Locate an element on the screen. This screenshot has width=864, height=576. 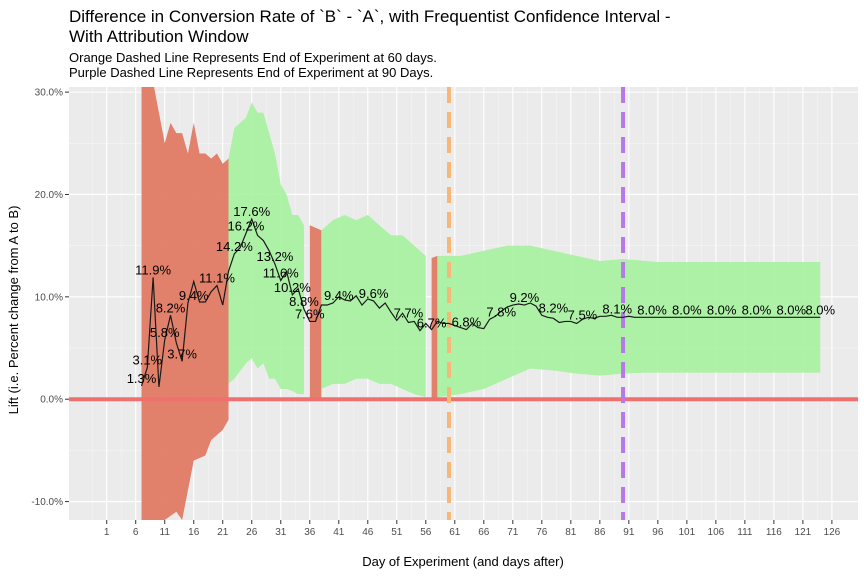
data-label: 3.1% is located at coordinates (147, 359).